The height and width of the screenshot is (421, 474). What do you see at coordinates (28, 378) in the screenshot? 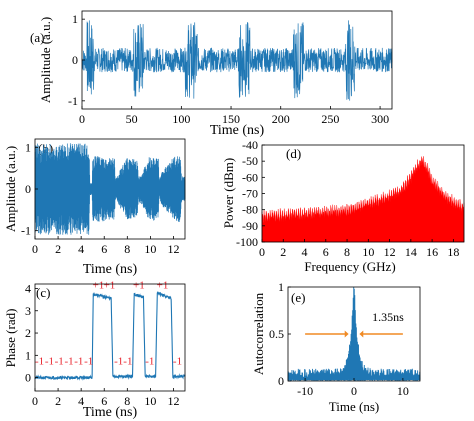
I see `panel-c-y-tick-label: 0` at bounding box center [28, 378].